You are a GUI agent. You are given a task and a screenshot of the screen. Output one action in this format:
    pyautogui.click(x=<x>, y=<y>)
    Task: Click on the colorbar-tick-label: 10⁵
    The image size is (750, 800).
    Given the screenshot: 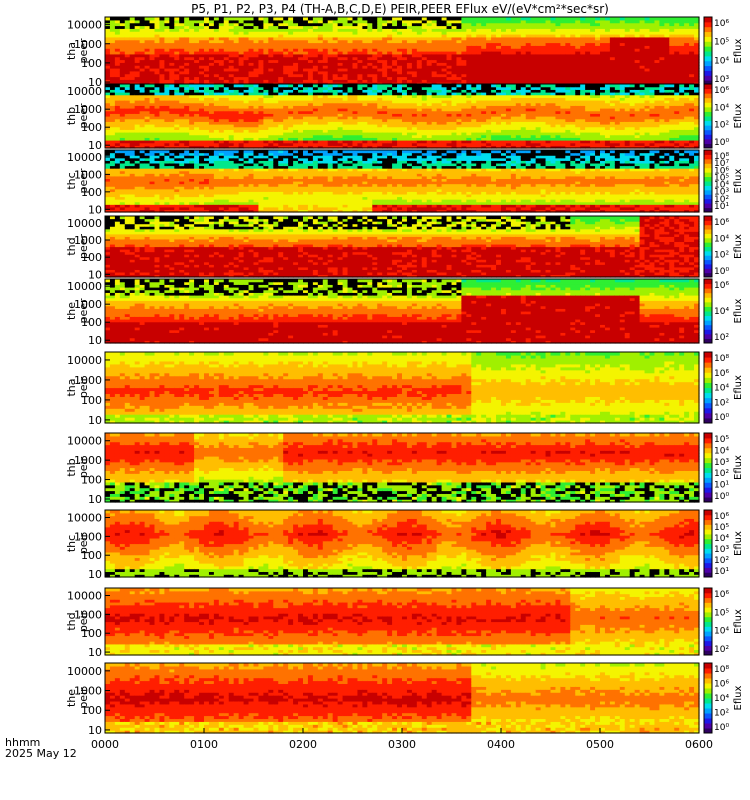 What is the action you would take?
    pyautogui.click(x=721, y=43)
    